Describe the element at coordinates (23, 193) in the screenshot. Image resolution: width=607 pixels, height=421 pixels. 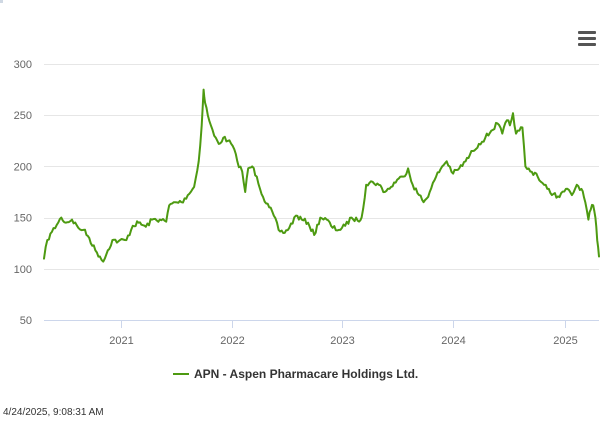
I see `y-axis-labels: 50 100 150 200 250 300` at that location.